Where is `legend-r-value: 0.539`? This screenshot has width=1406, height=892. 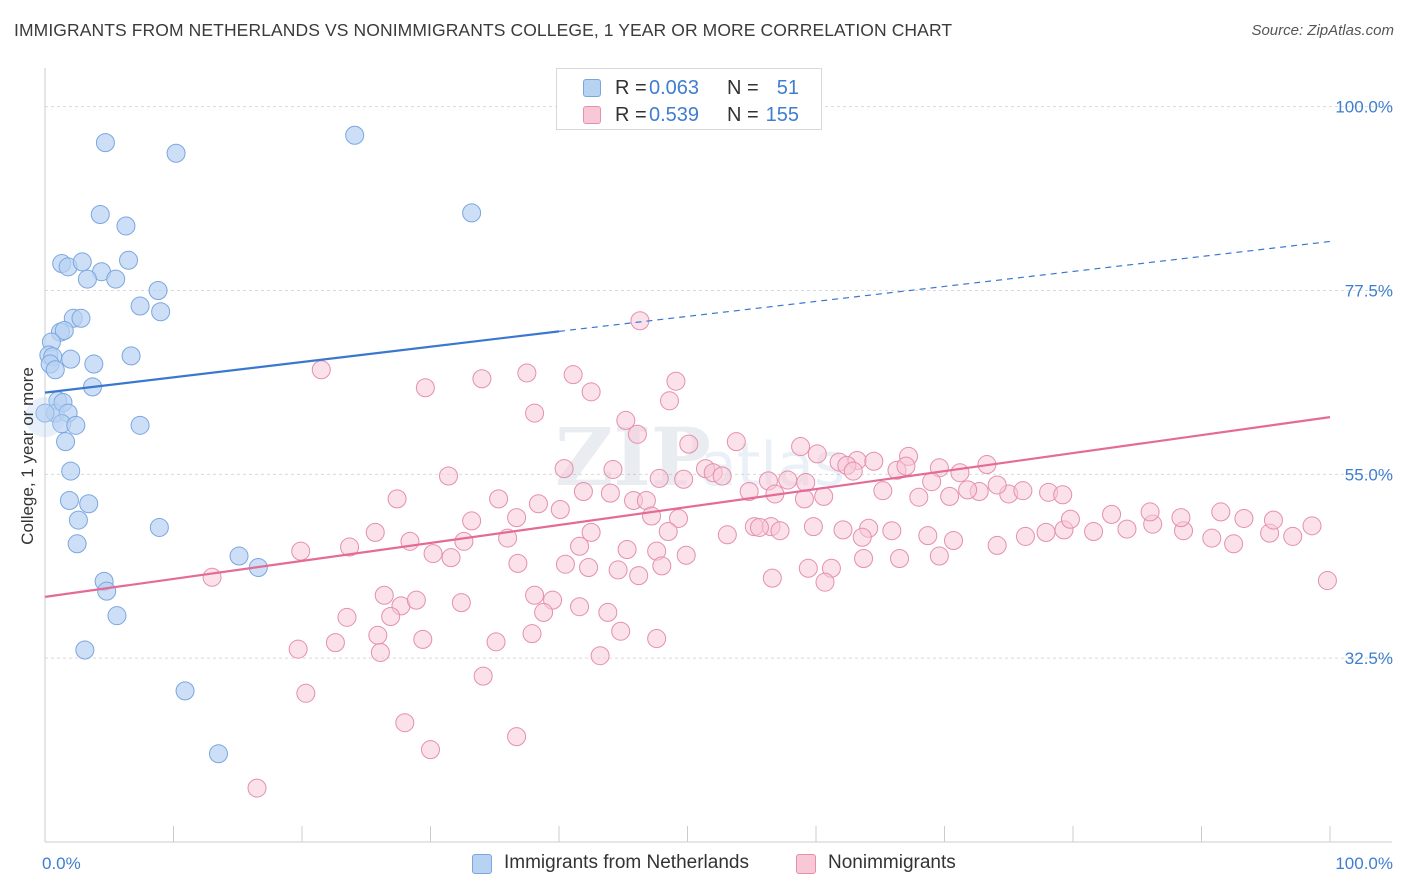 legend-r-value: 0.539 is located at coordinates (674, 115).